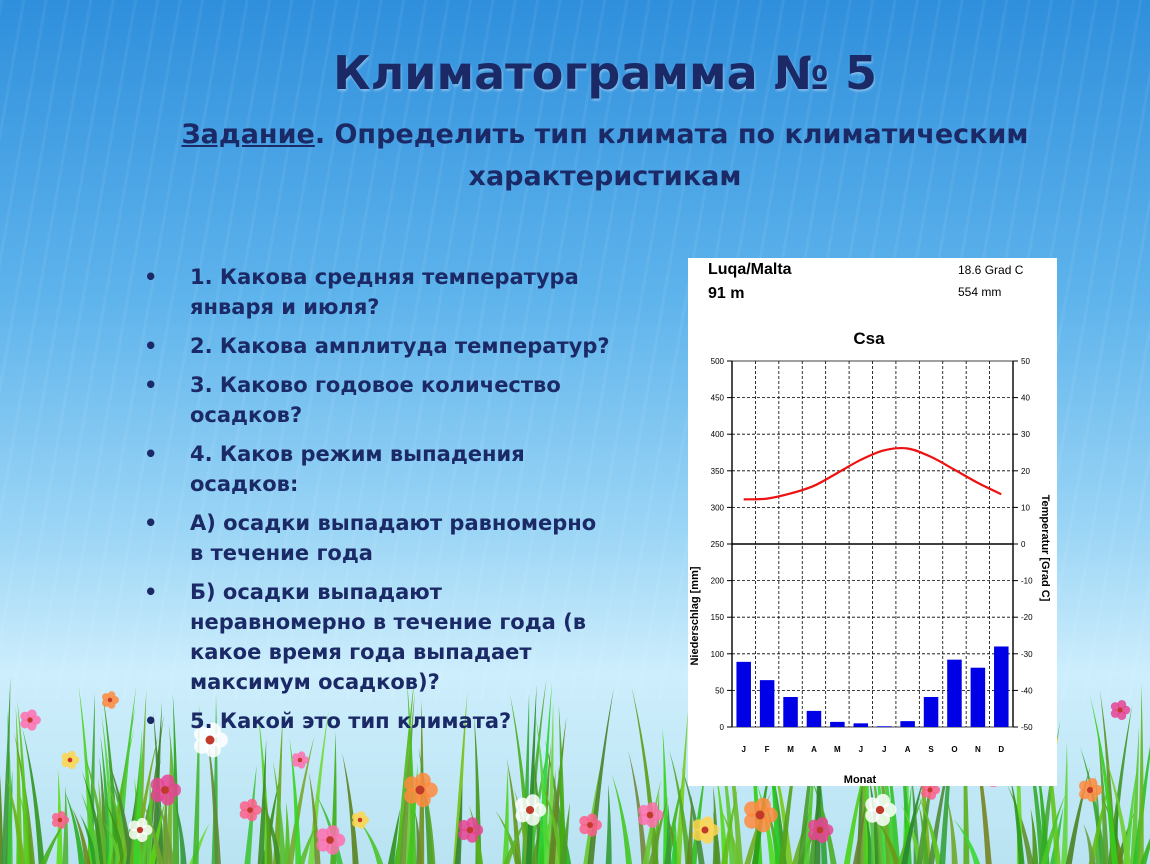  What do you see at coordinates (1001, 749) in the screenshot?
I see `tick-label-month: D` at bounding box center [1001, 749].